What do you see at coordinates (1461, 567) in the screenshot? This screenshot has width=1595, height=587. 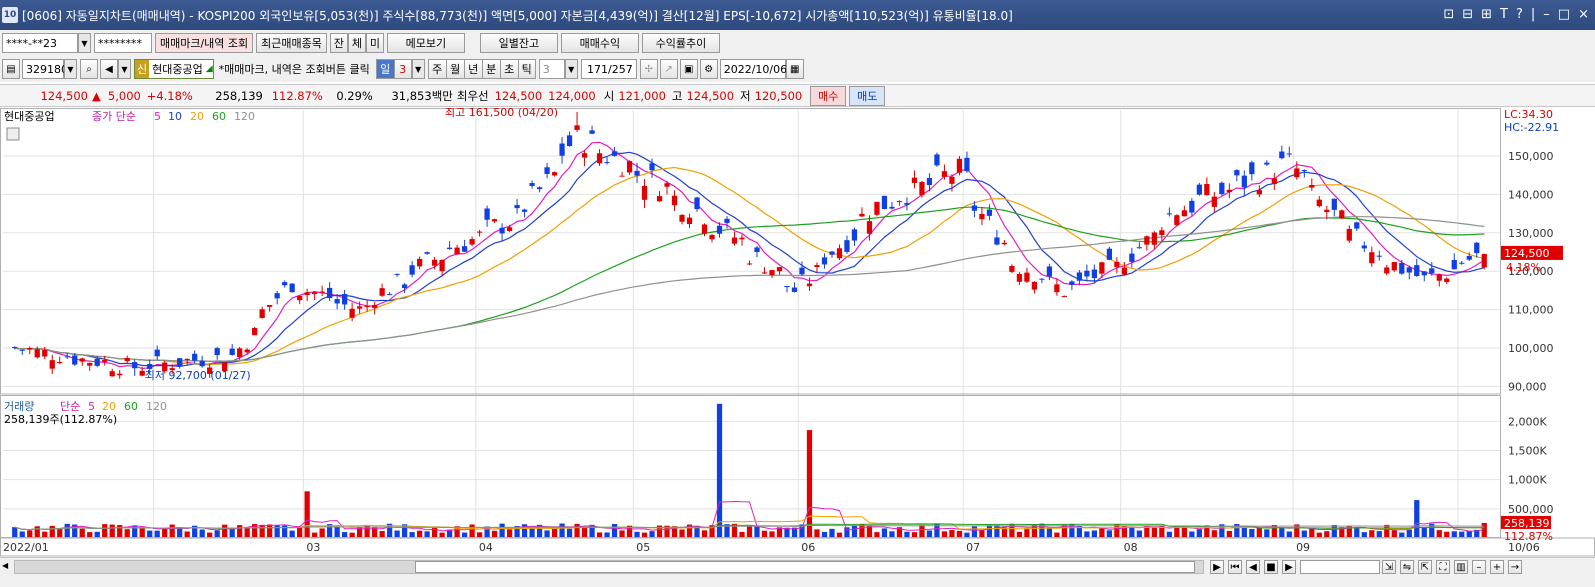 I see `fill-icon: ▥` at bounding box center [1461, 567].